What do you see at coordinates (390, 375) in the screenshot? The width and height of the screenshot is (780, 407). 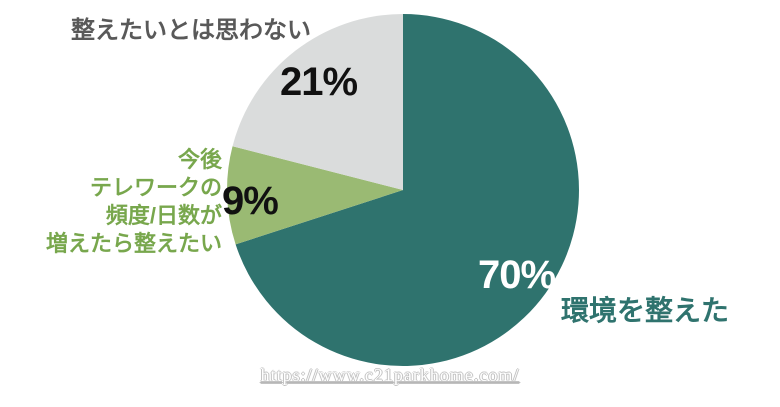 I see `watermark-url: https://www.c21parkhome.com/` at bounding box center [390, 375].